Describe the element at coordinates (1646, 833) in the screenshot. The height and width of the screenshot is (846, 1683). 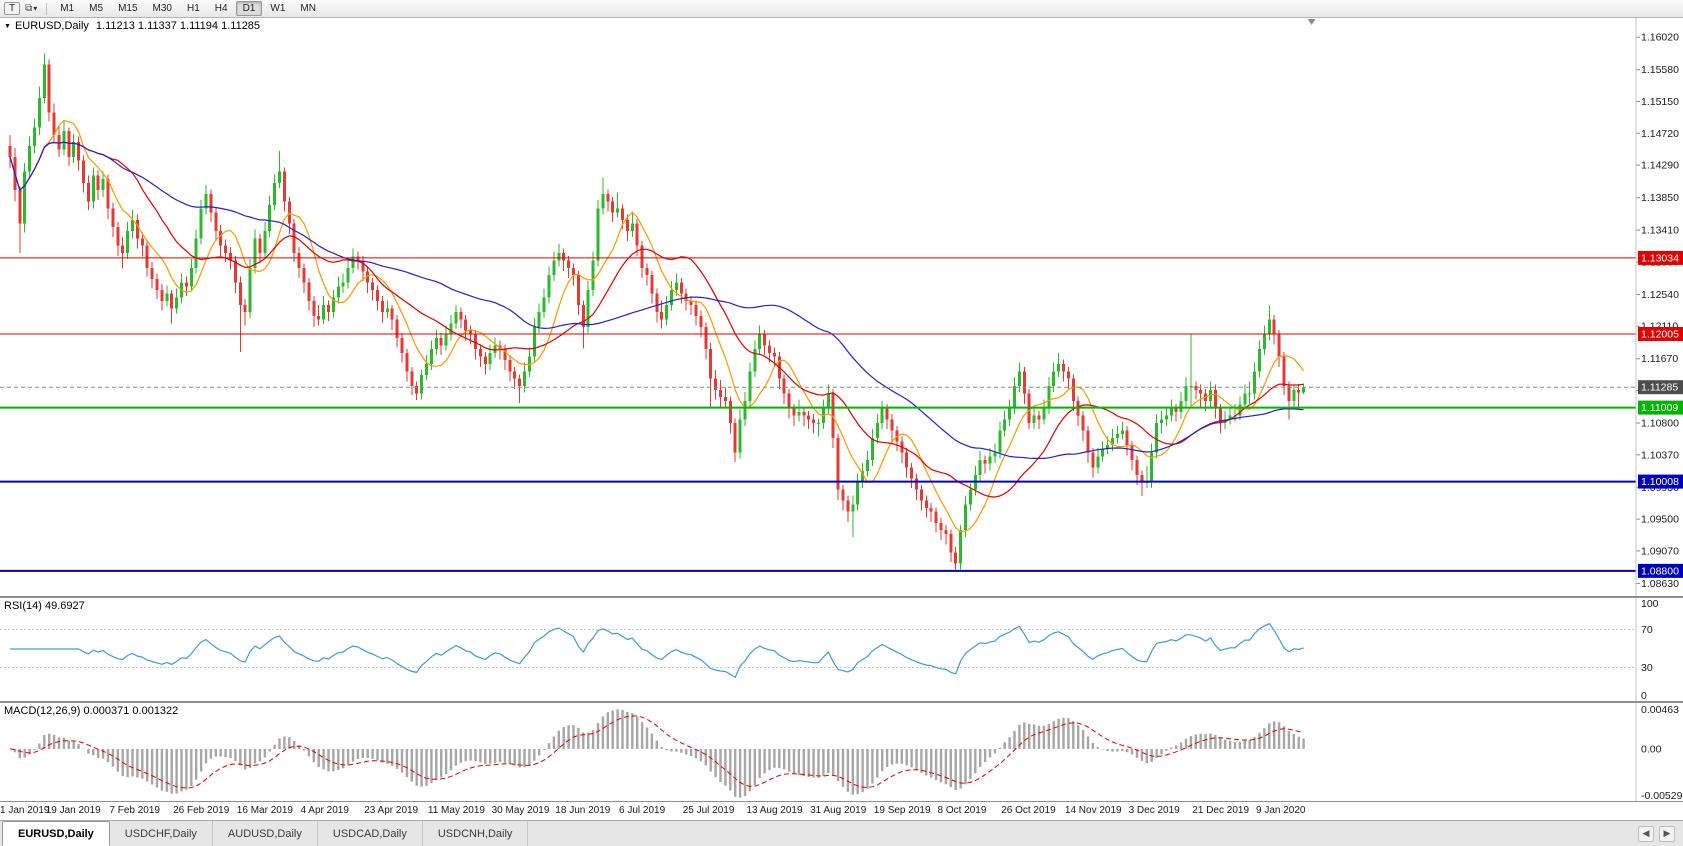
I see `tab-scroll-left-button: ◀` at that location.